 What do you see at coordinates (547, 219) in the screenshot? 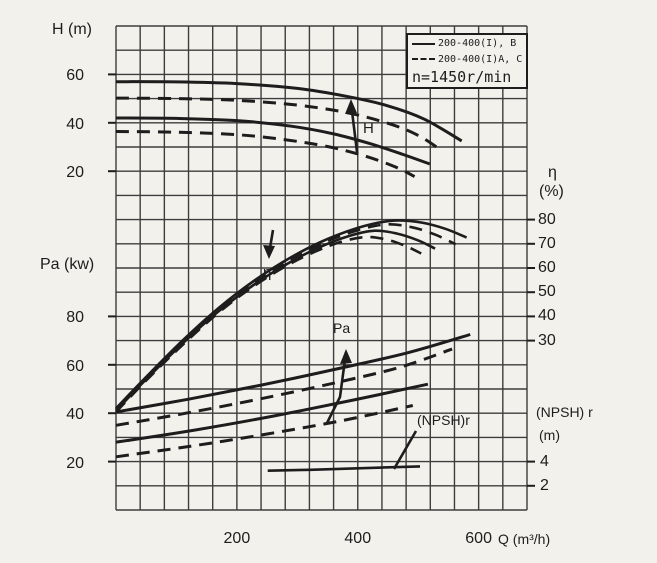
I see `eta-tick-80: 80` at bounding box center [547, 219].